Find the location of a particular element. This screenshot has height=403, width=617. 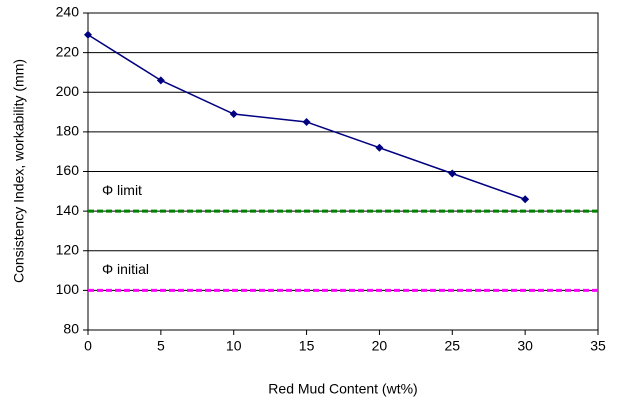

y-tick-label: 180 is located at coordinates (68, 131).